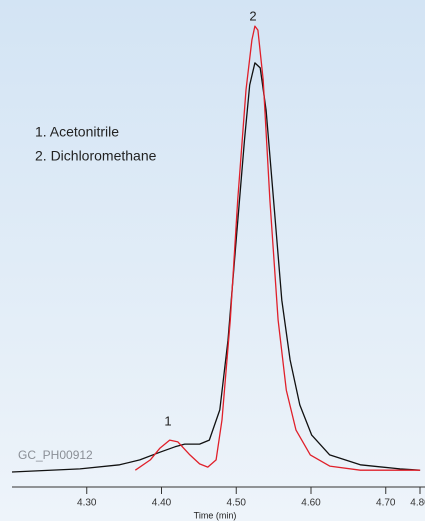  What do you see at coordinates (167, 420) in the screenshot?
I see `peak-label: 1` at bounding box center [167, 420].